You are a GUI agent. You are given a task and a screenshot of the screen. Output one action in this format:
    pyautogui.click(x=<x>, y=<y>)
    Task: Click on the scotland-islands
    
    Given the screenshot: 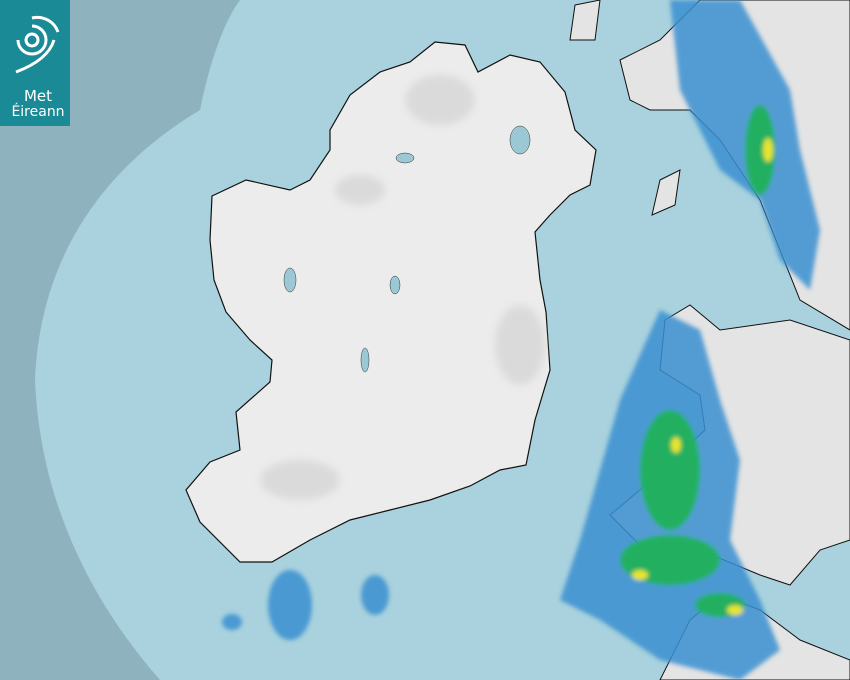 What is the action you would take?
    pyautogui.click(x=585, y=20)
    